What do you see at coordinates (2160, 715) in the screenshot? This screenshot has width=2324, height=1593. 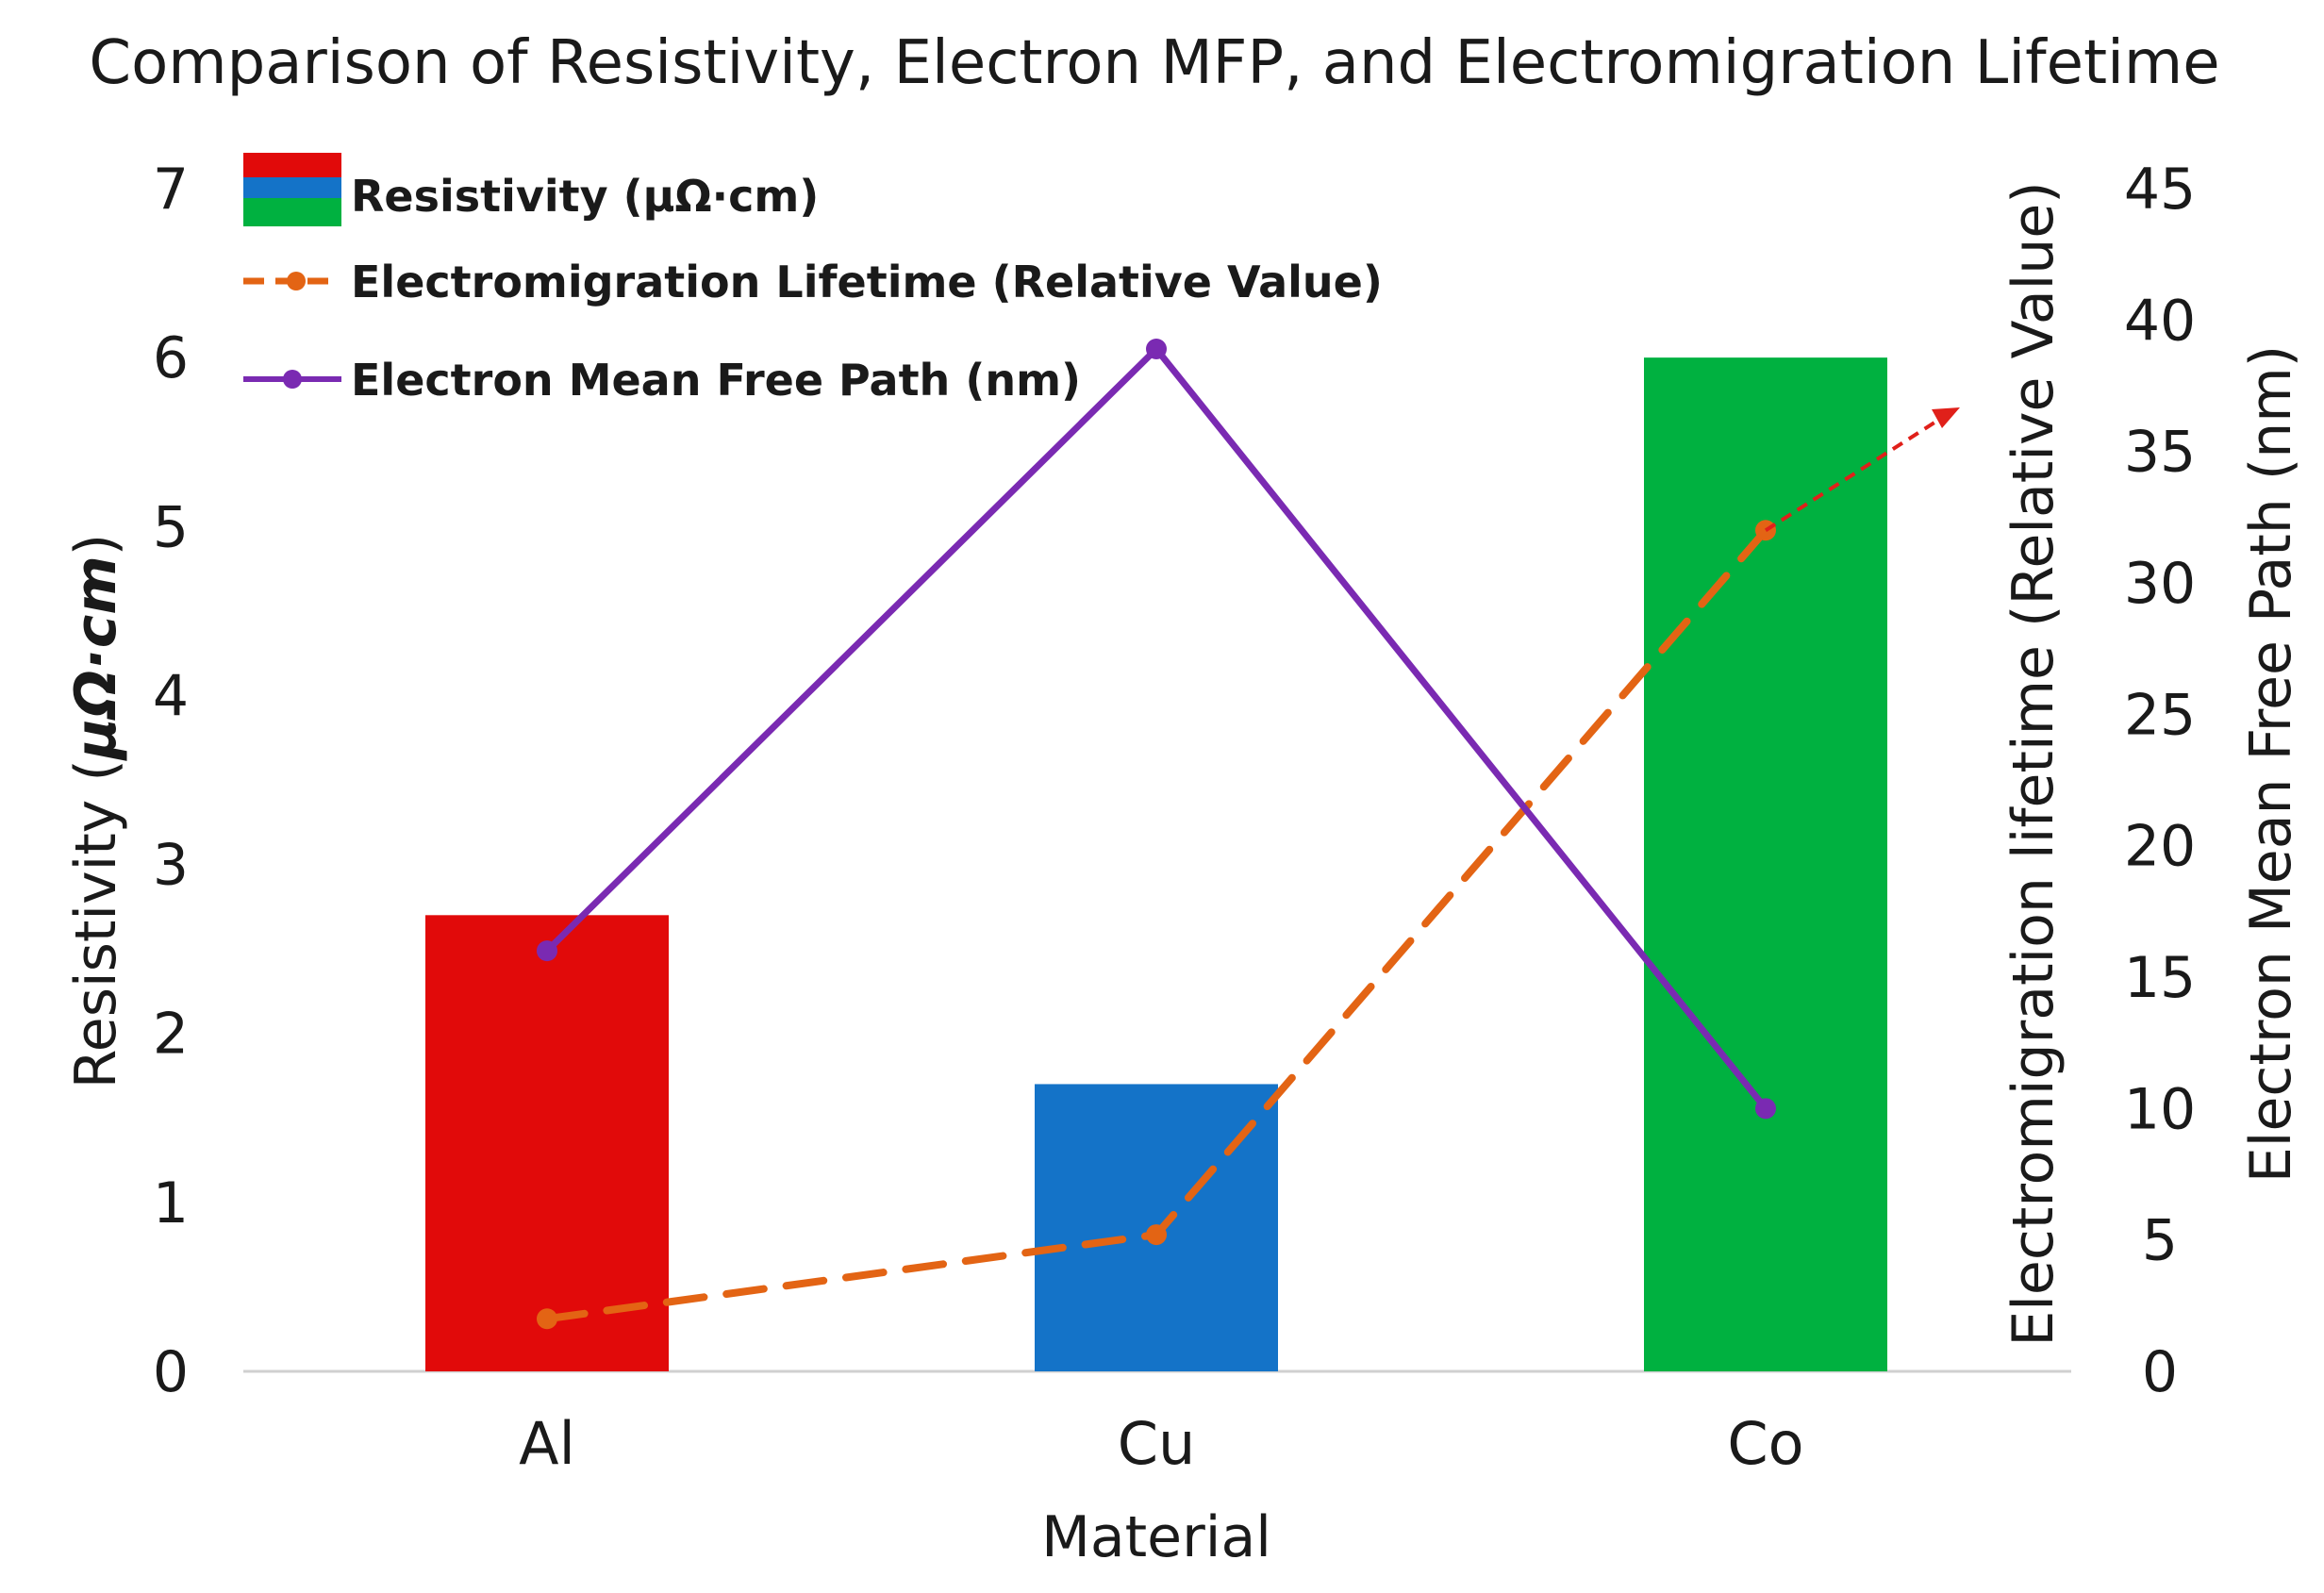 I see `right-axis-tick-label: 25` at bounding box center [2160, 715].